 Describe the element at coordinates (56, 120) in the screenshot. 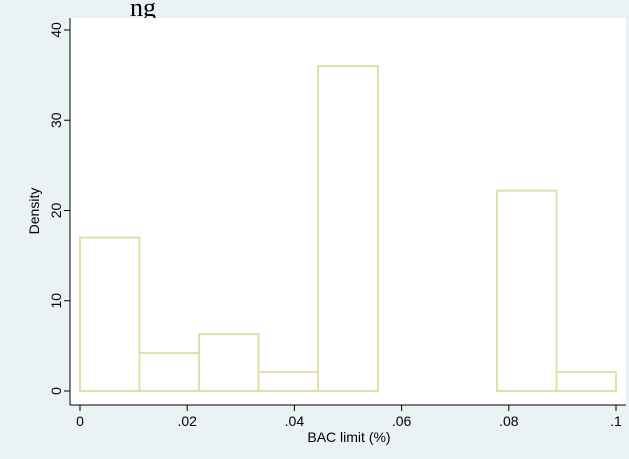

I see `y-tick-label: 30` at that location.